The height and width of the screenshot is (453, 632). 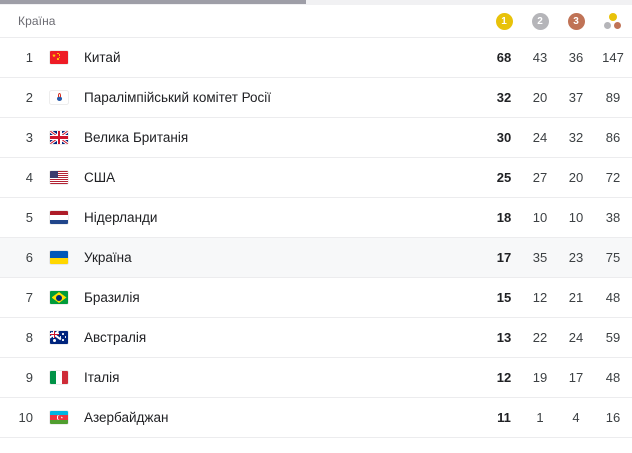 What do you see at coordinates (280, 57) in the screenshot?
I see `country-name-cell: Китай` at bounding box center [280, 57].